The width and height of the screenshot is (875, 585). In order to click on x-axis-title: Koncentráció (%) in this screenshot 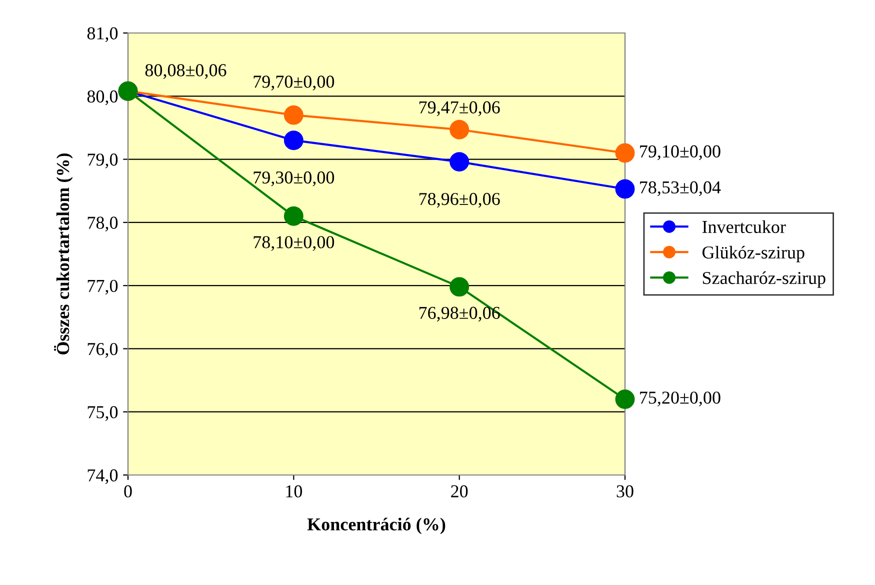, I will do `click(376, 526)`.